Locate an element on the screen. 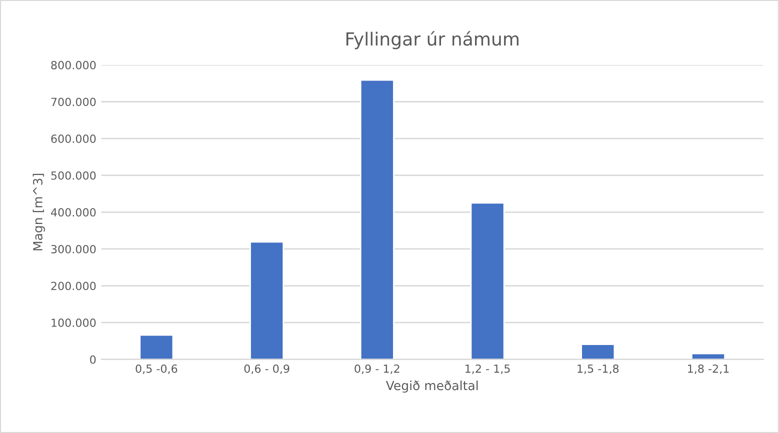  y-tick-label: 600.000 is located at coordinates (73, 138).